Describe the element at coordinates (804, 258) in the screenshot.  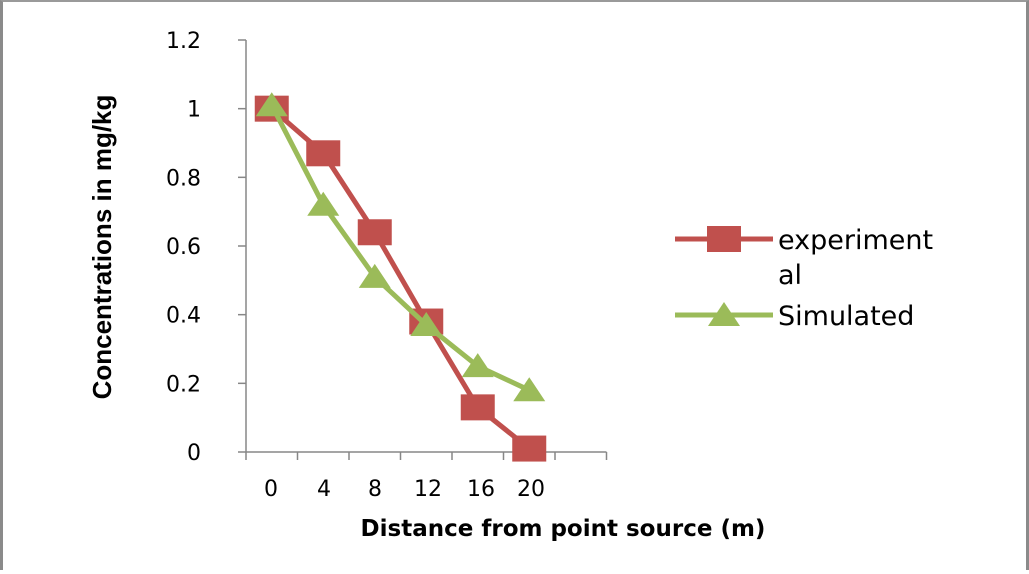
I see `legend-item-experimental: experiment al` at that location.